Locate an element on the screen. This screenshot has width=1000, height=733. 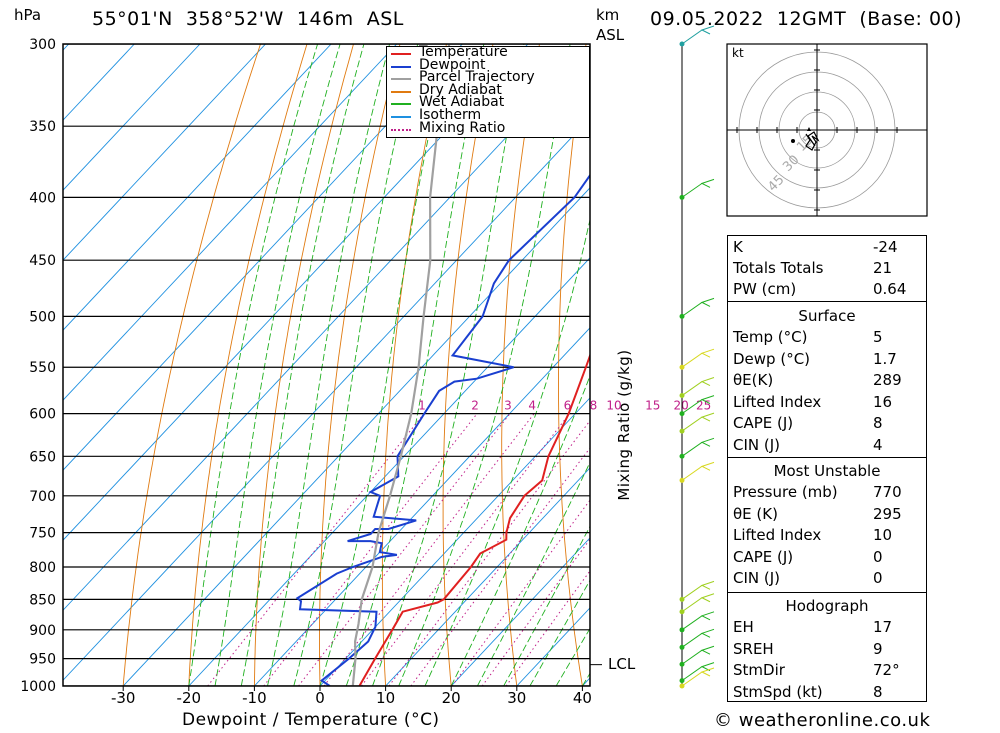
temp-tick-label: -20 is located at coordinates (189, 698).